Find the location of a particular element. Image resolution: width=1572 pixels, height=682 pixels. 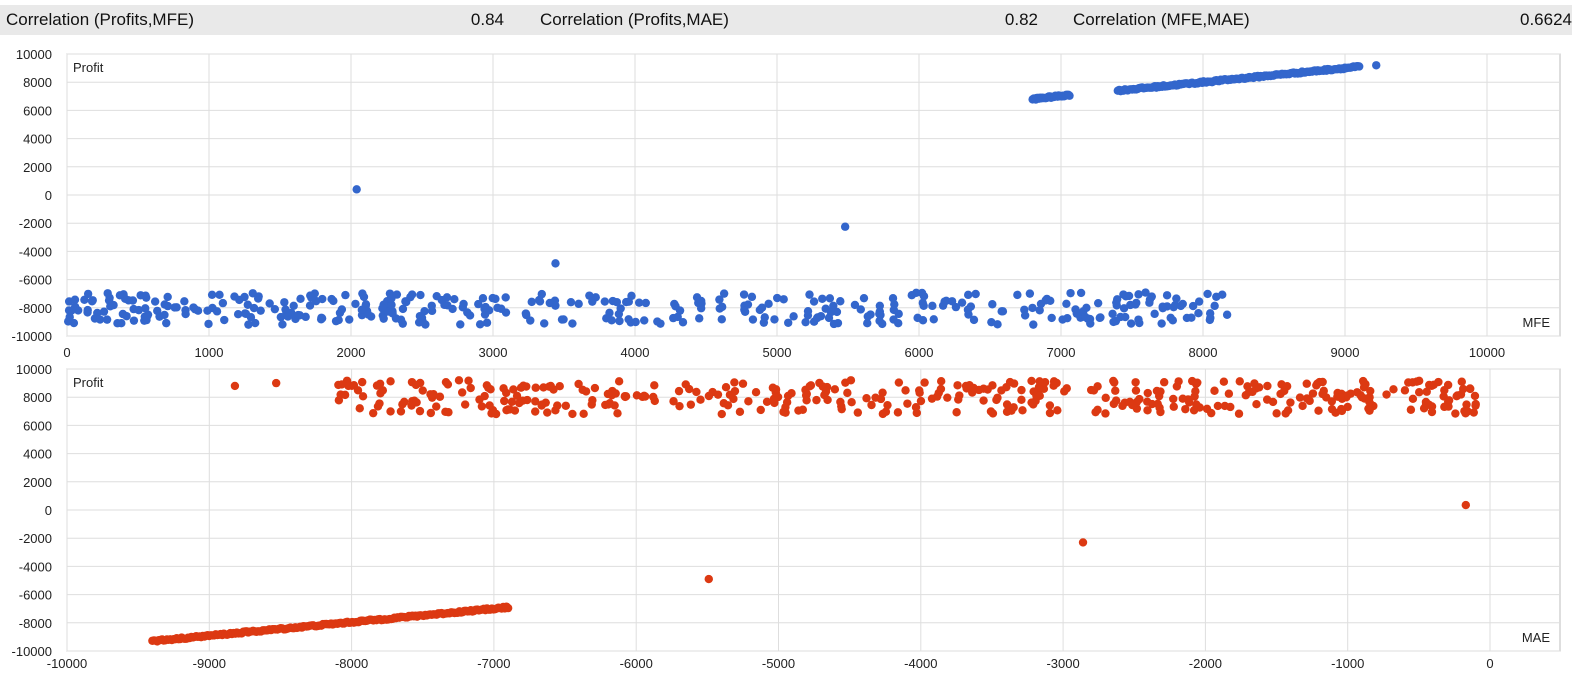

mfe-y-tick-label: 6000 is located at coordinates (37, 110).